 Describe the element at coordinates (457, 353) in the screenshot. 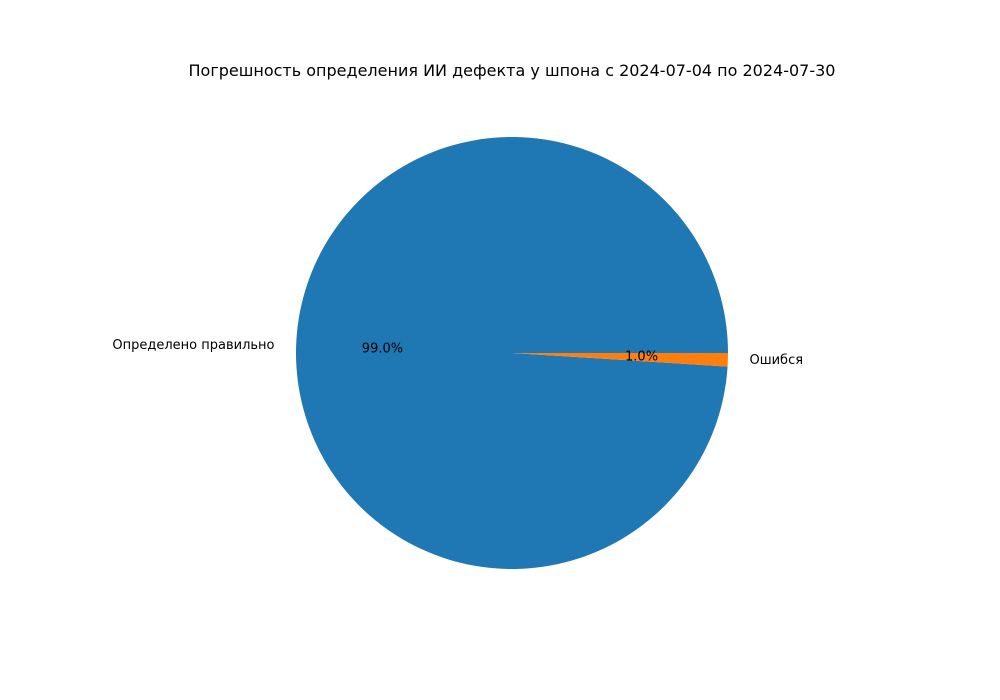

I see `pie-labels: 99.0% Определено правильно 1.0% Ошибся` at that location.